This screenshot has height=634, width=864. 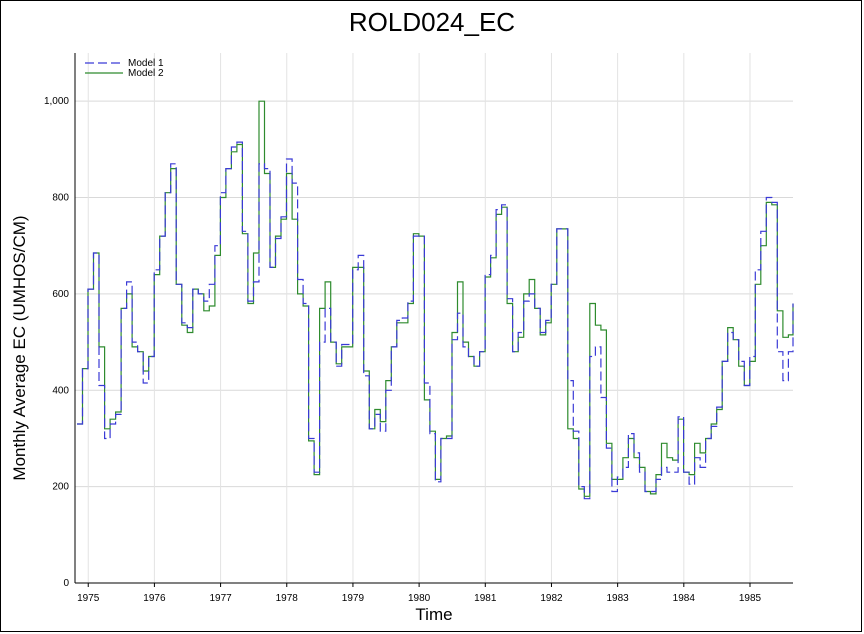 What do you see at coordinates (146, 73) in the screenshot?
I see `legend-label: Model 2` at bounding box center [146, 73].